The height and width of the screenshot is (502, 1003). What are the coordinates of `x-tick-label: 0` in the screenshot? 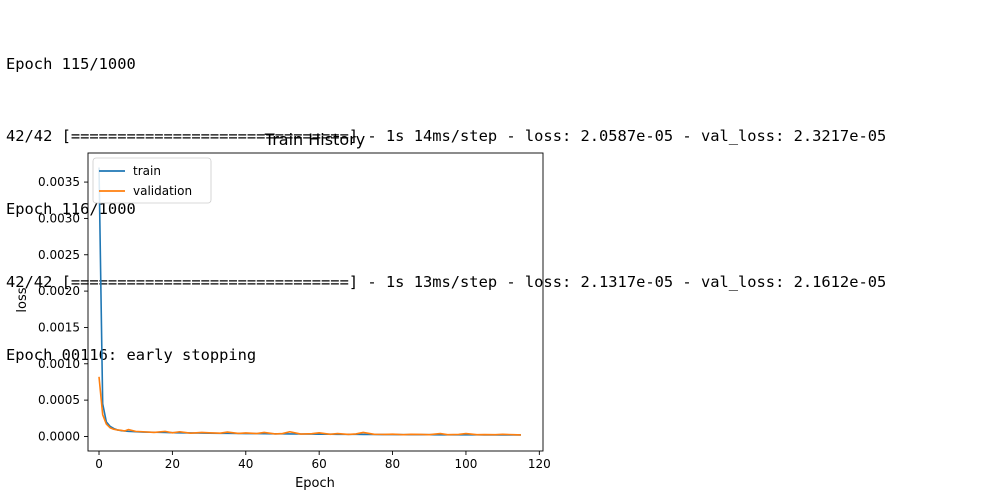 It's located at (99, 464).